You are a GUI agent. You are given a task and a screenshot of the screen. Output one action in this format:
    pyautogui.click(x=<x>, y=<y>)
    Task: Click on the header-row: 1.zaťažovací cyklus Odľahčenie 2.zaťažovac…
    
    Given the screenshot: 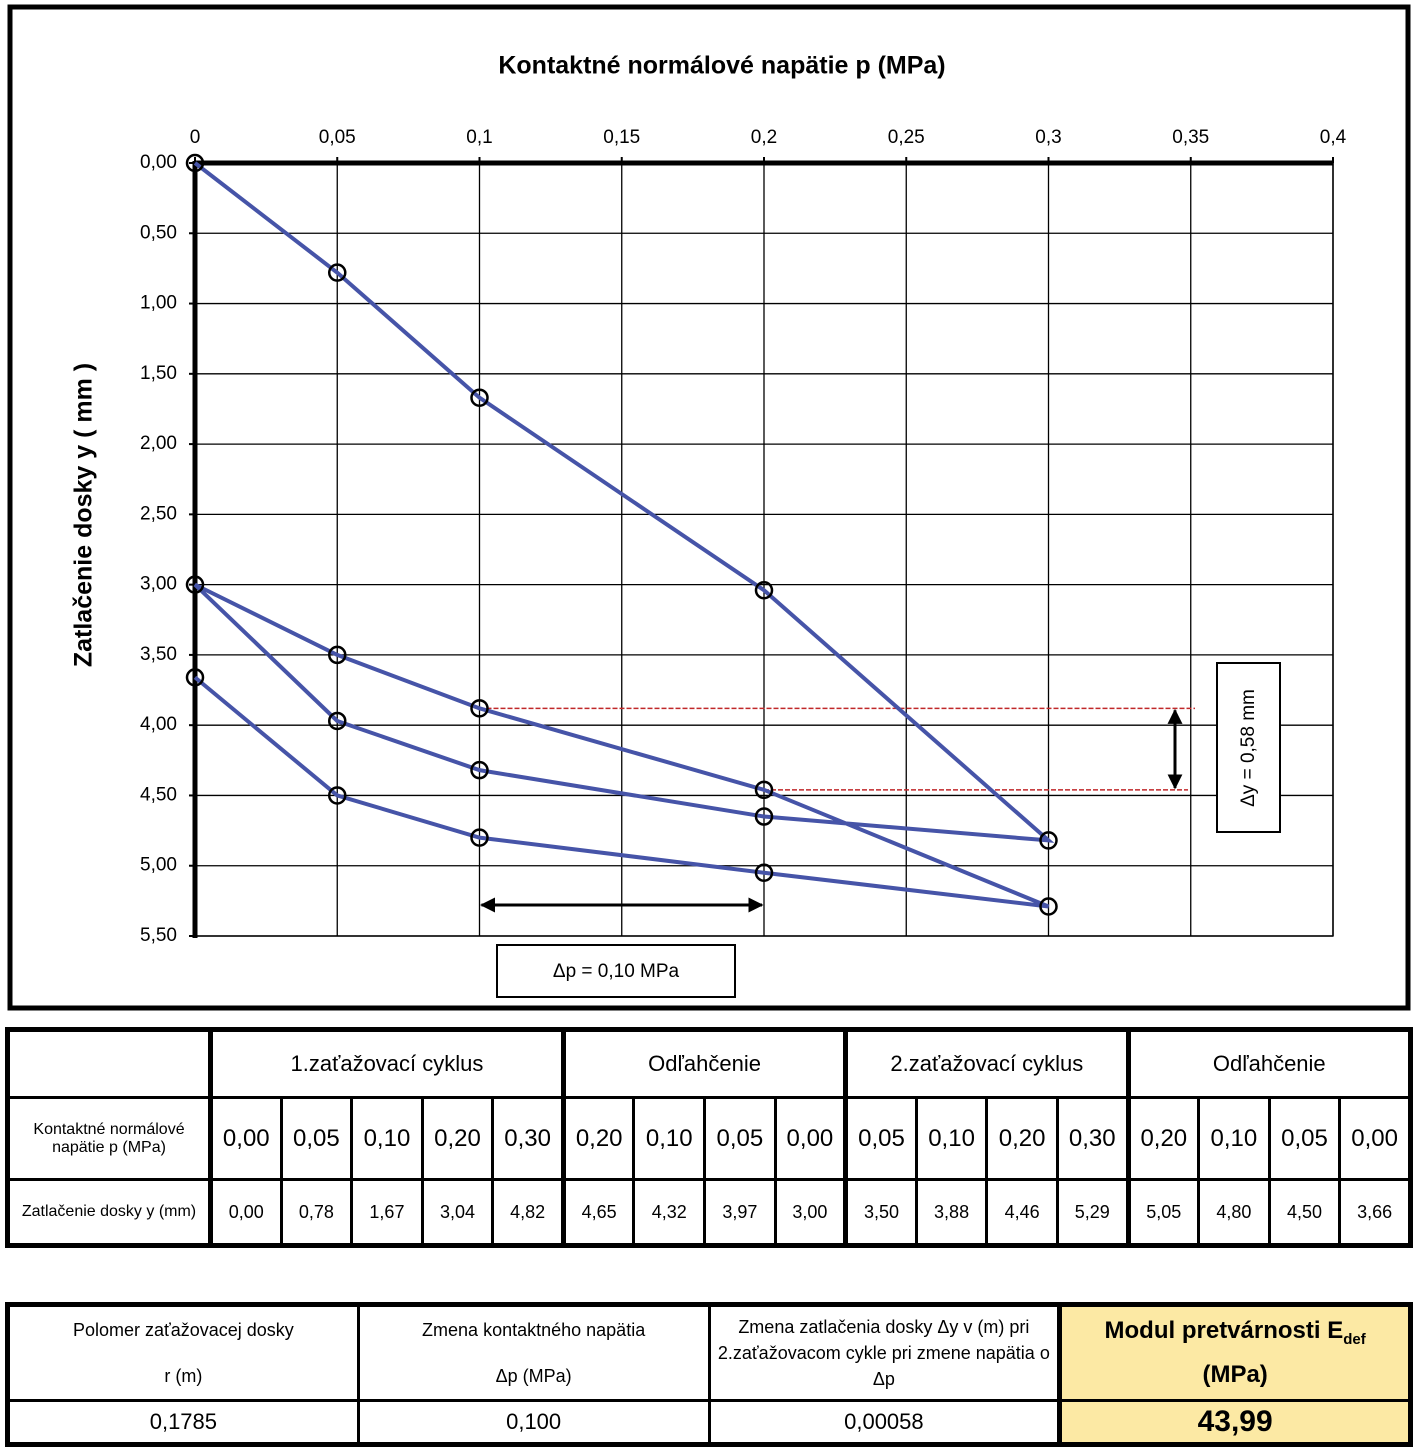 What is the action you would take?
    pyautogui.click(x=709, y=1063)
    